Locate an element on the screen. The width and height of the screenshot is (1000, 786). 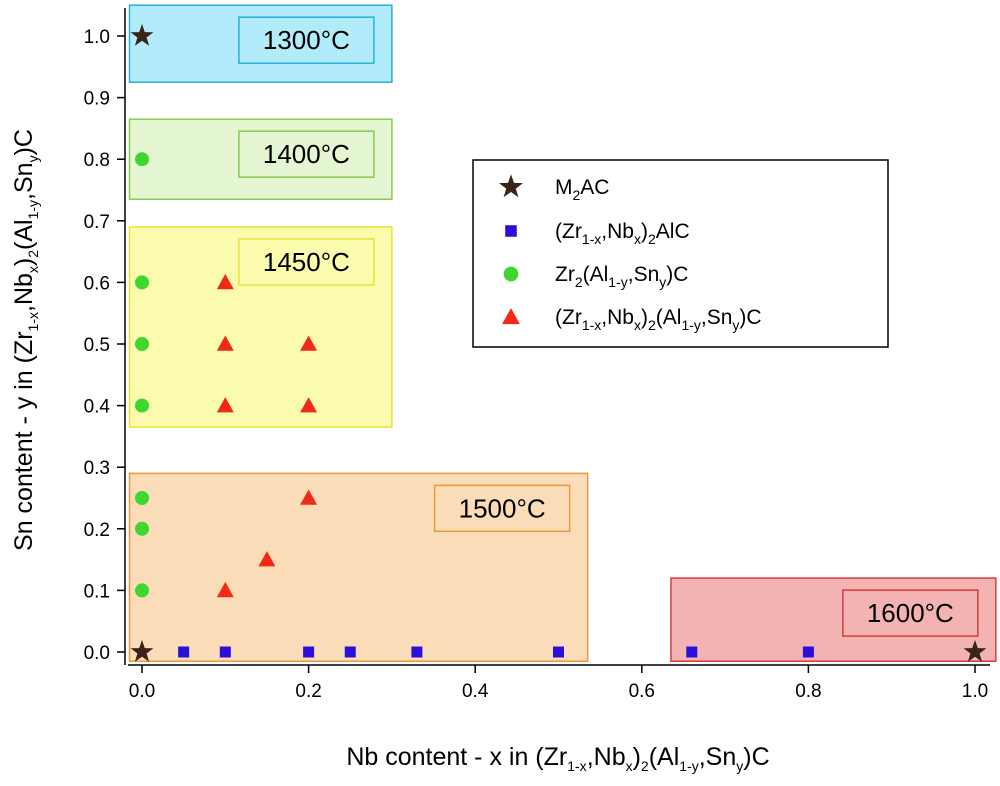
legend-marker-star is located at coordinates (511, 186).